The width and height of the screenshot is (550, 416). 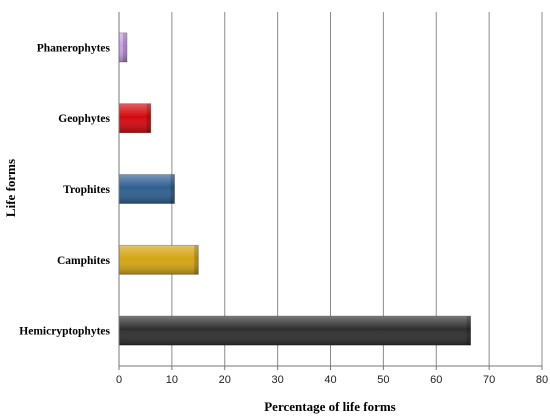 I want to click on x-axis-title: Percentage of life forms, so click(x=330, y=406).